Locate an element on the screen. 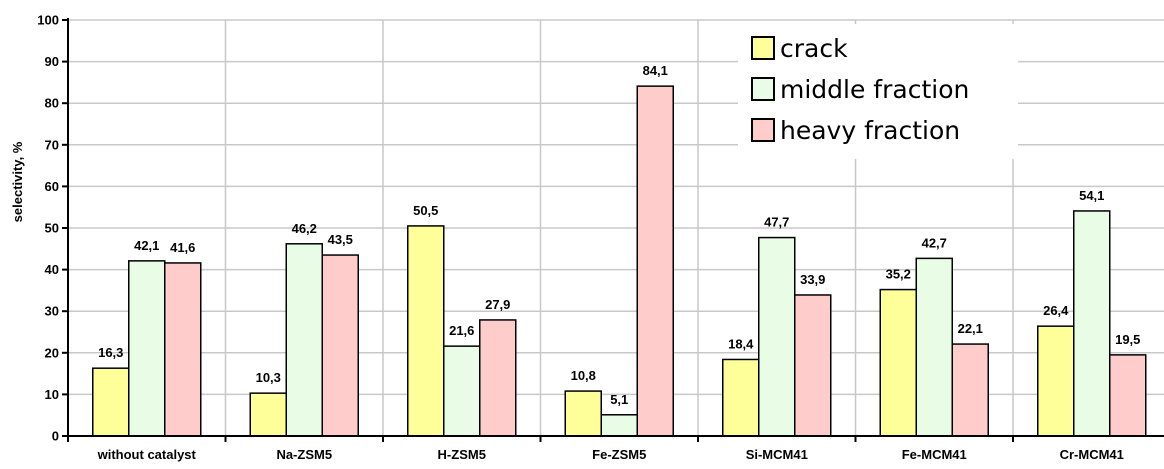 The image size is (1164, 469). data-label: 22,1 is located at coordinates (970, 328).